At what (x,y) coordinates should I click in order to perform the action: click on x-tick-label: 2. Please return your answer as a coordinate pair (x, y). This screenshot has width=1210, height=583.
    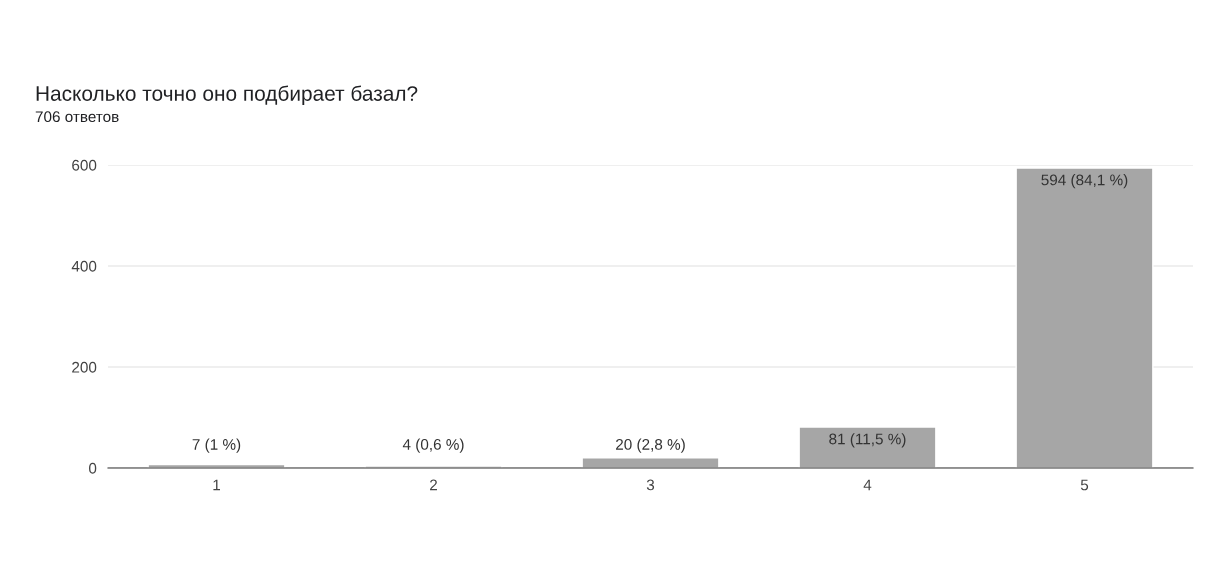
    Looking at the image, I should click on (433, 485).